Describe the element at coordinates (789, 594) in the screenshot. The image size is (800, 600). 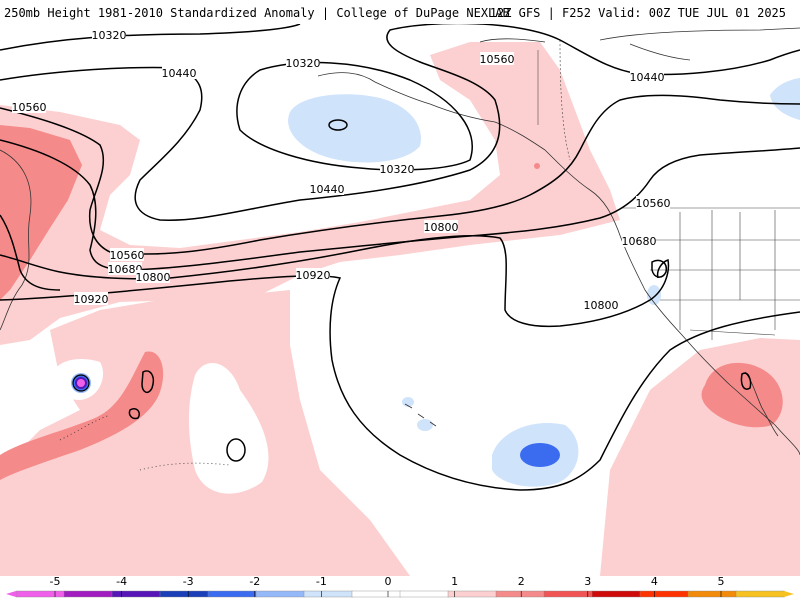
I see `colorbar-right-arrow` at that location.